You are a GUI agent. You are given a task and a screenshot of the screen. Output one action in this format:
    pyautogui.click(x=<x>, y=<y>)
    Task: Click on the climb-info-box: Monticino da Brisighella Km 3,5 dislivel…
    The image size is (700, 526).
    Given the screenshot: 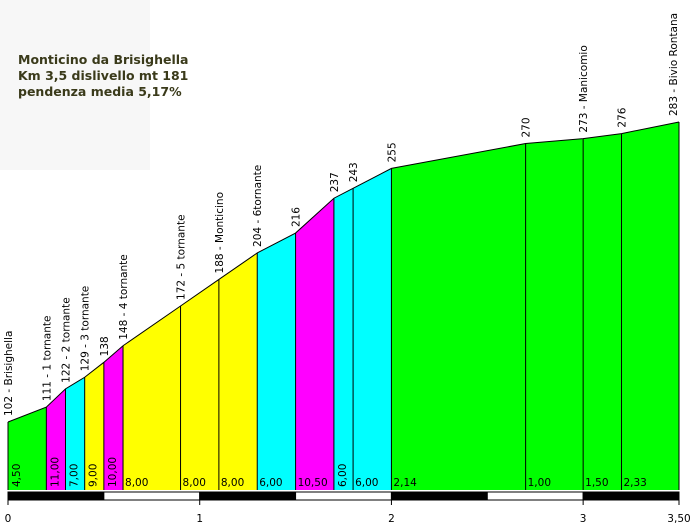 What is the action you would take?
    pyautogui.click(x=103, y=76)
    